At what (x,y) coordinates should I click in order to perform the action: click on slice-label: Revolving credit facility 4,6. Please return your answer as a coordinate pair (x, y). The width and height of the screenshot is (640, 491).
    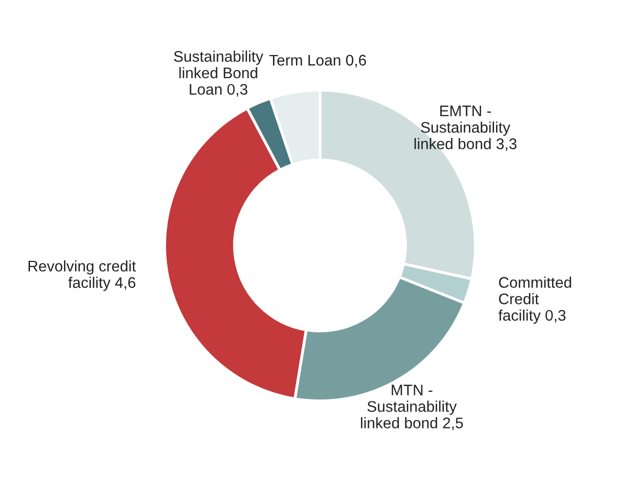
    Looking at the image, I should click on (82, 276).